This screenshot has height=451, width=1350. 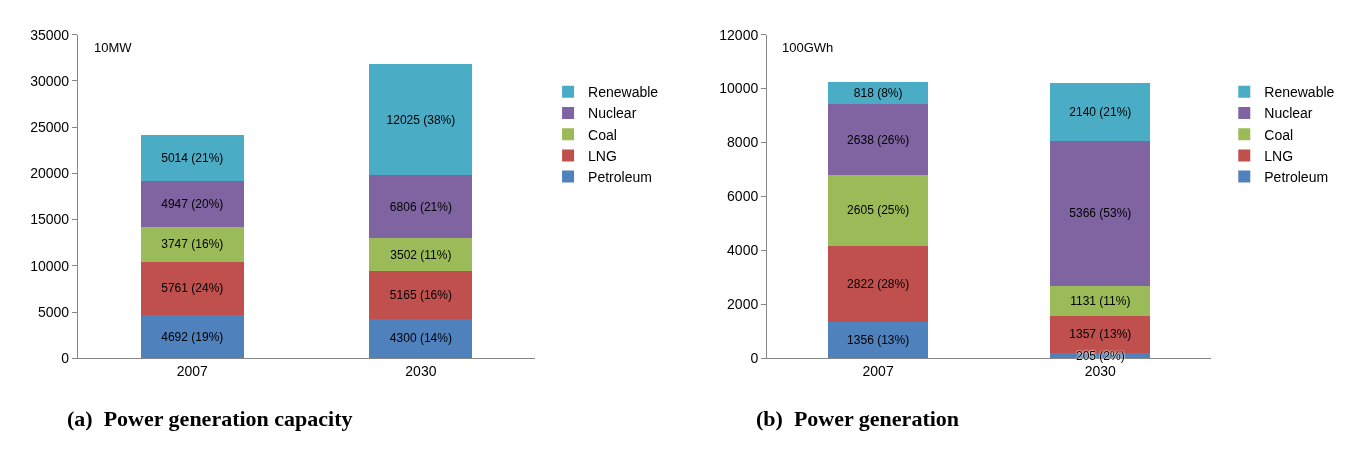 What do you see at coordinates (210, 418) in the screenshot?
I see `text: (a) Power generation capacity` at bounding box center [210, 418].